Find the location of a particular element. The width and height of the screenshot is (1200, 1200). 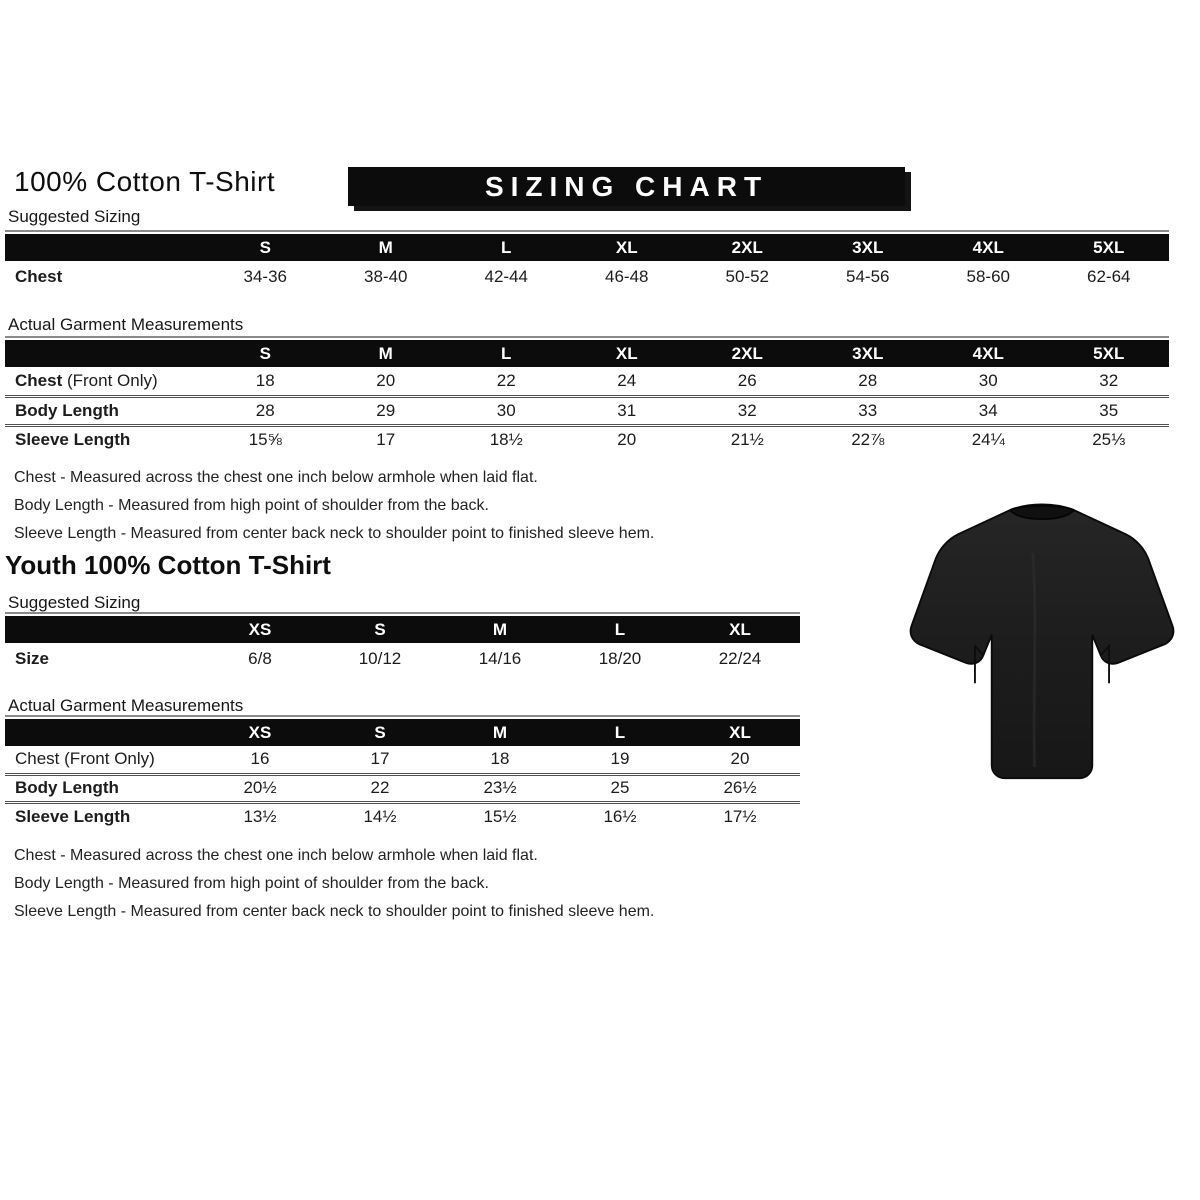

size-value-cell: 30 is located at coordinates (988, 380).